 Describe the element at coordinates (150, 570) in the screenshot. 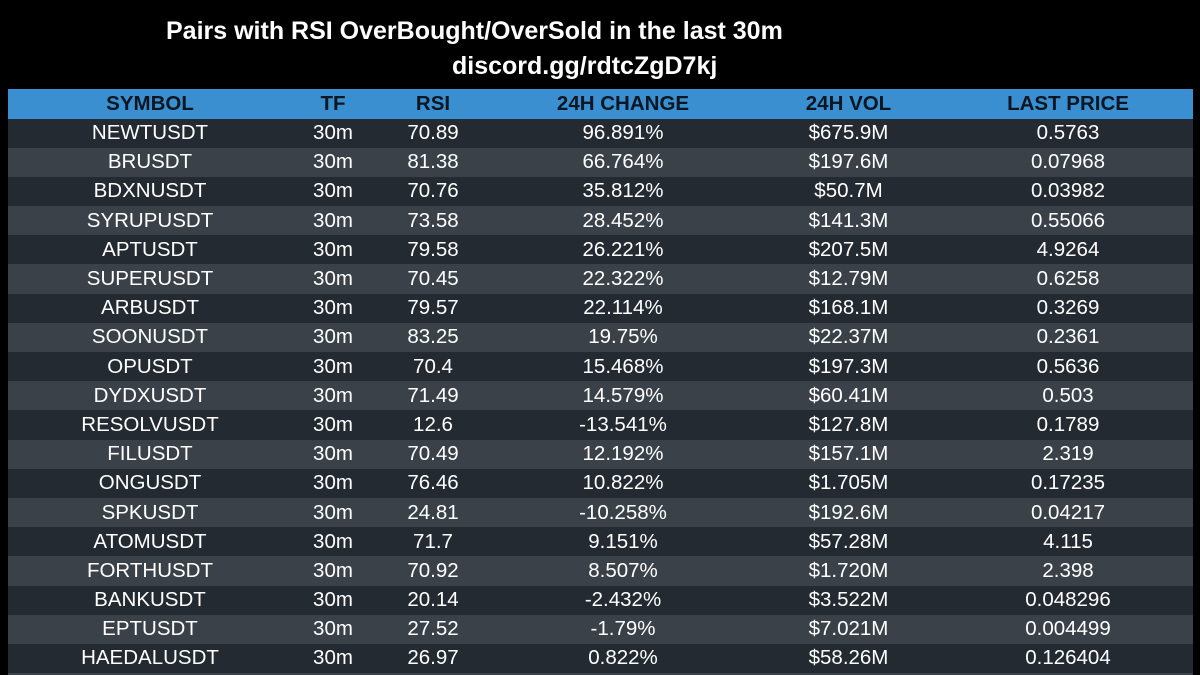

I see `cell-symbol: FORTHUSDT` at that location.